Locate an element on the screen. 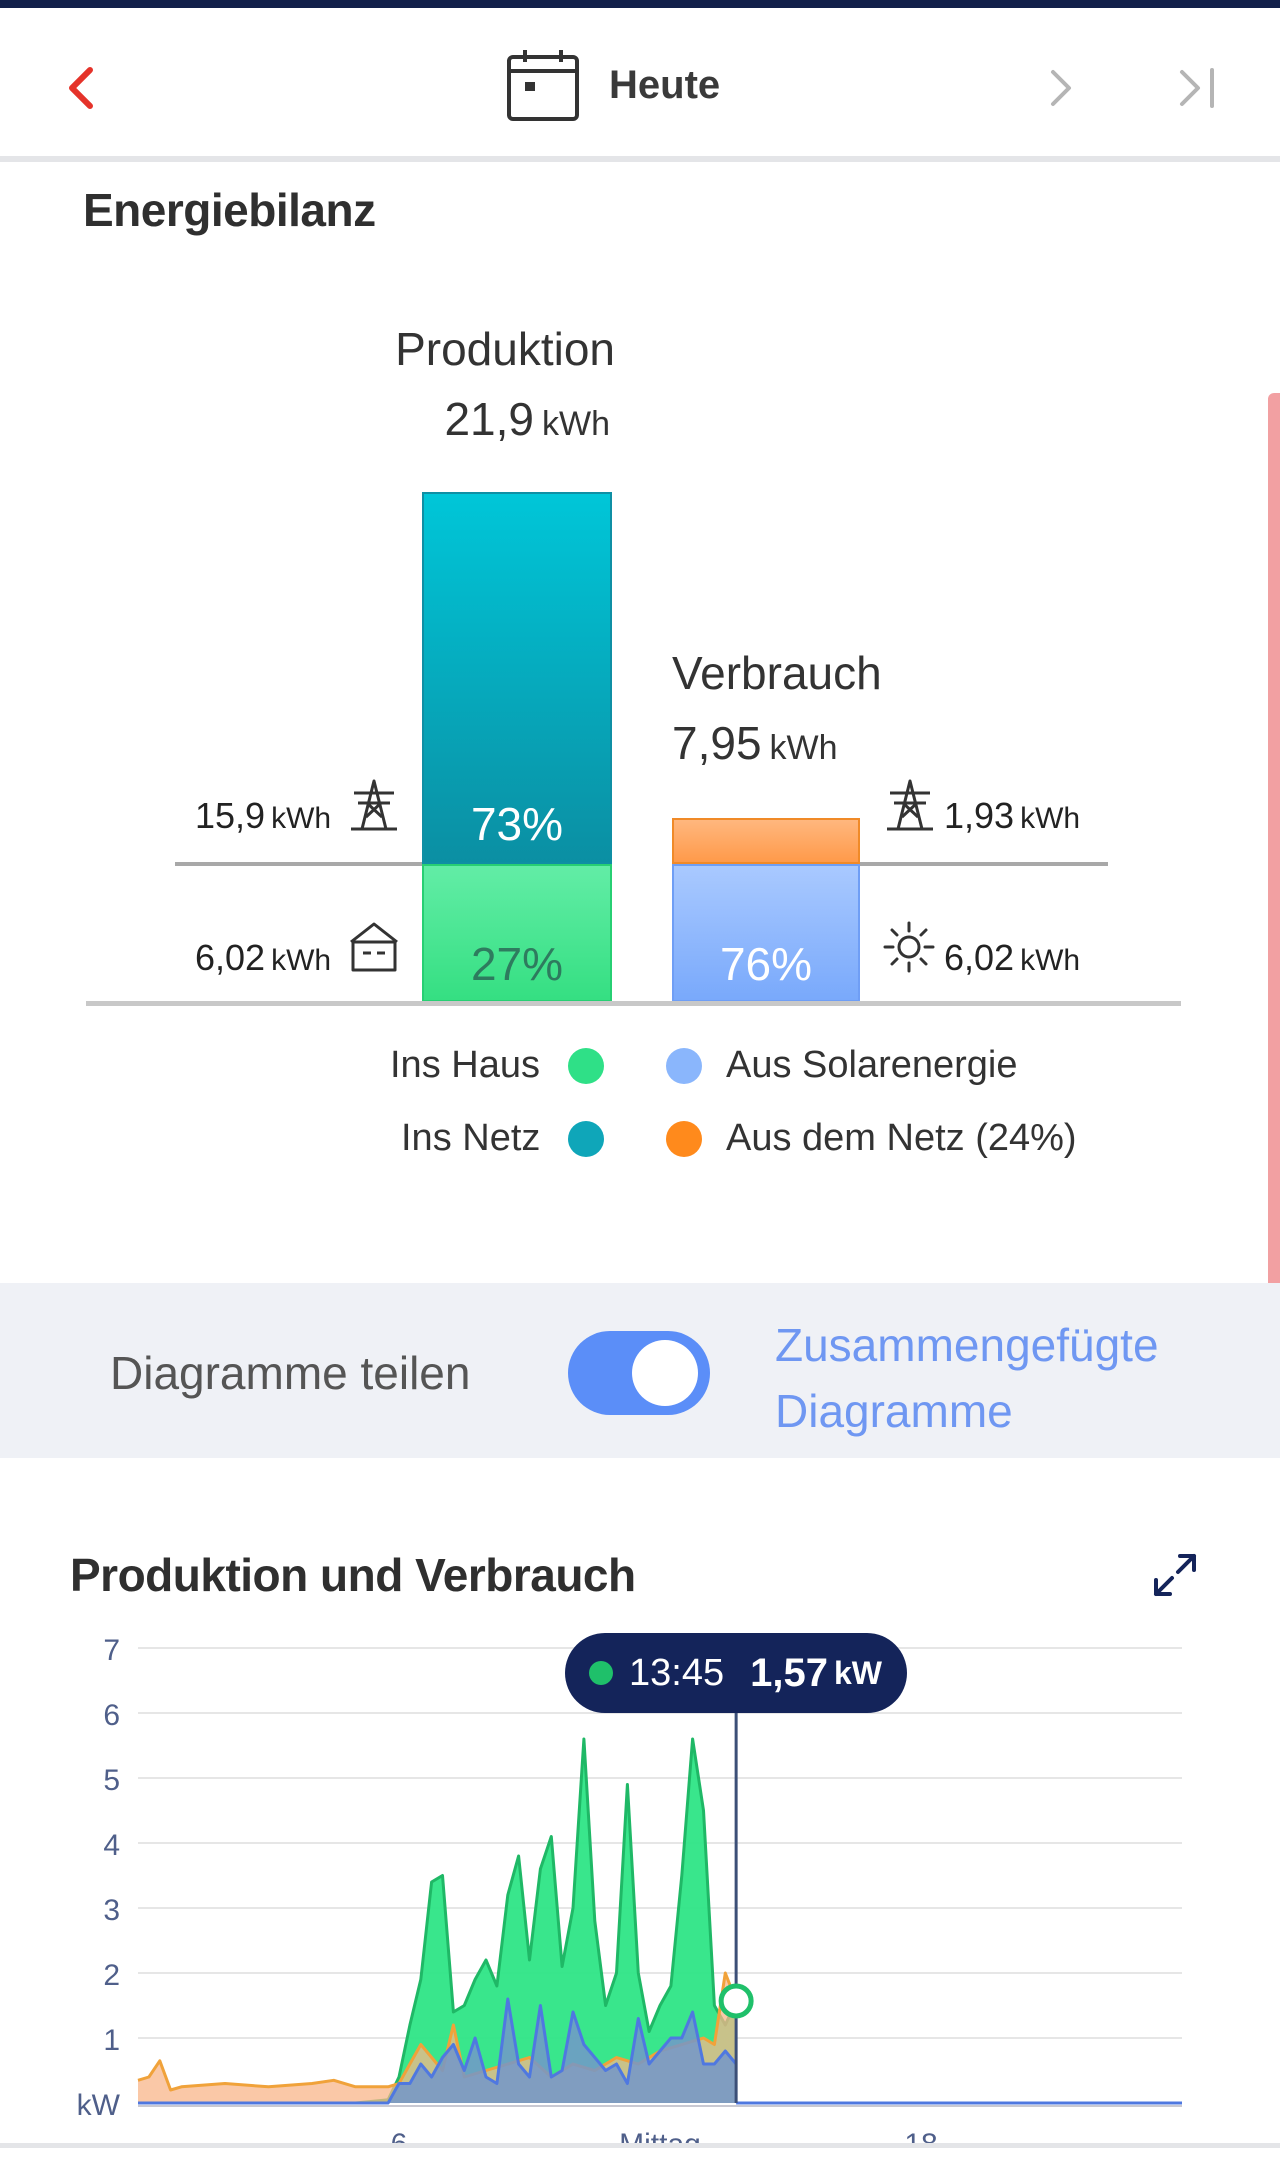  to-home-amount: 6,02 is located at coordinates (230, 957).